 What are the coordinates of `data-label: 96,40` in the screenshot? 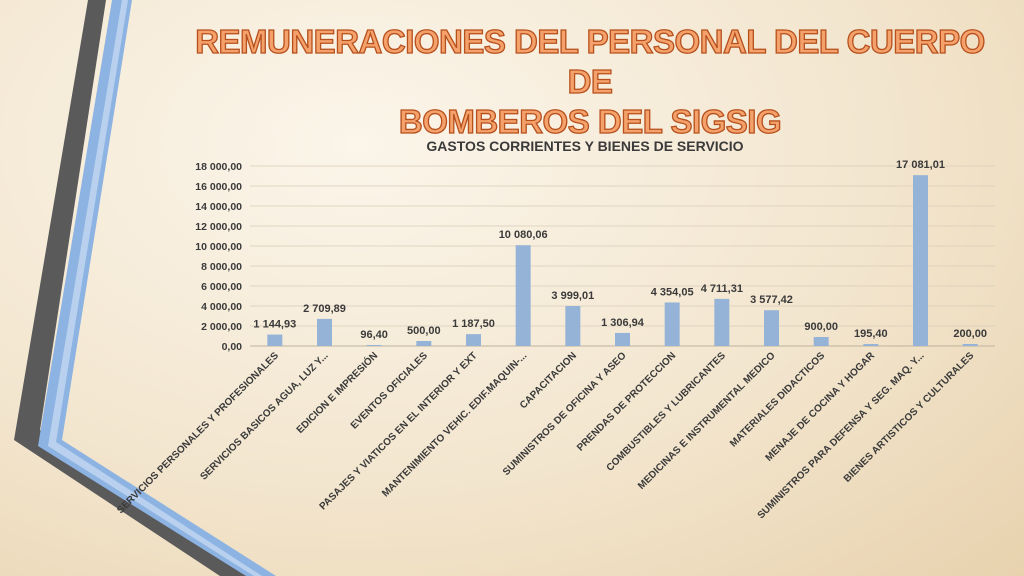 It's located at (374, 335).